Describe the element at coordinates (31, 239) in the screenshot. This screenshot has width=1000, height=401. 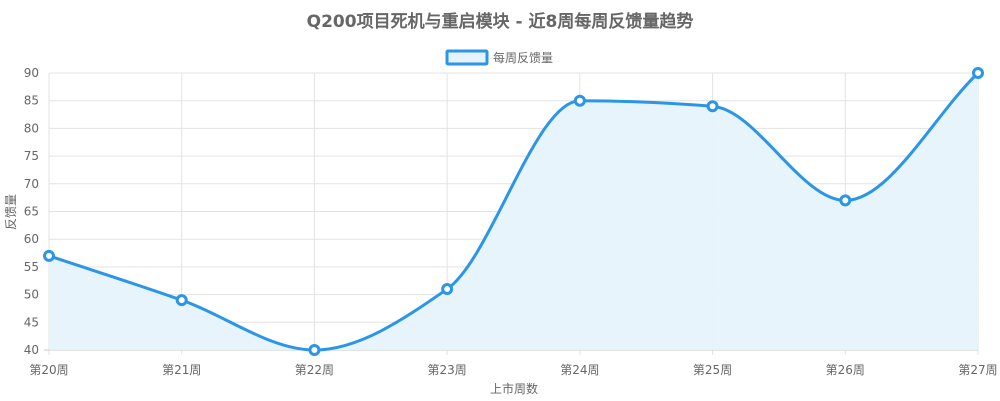
I see `y-tick-label: 60` at that location.